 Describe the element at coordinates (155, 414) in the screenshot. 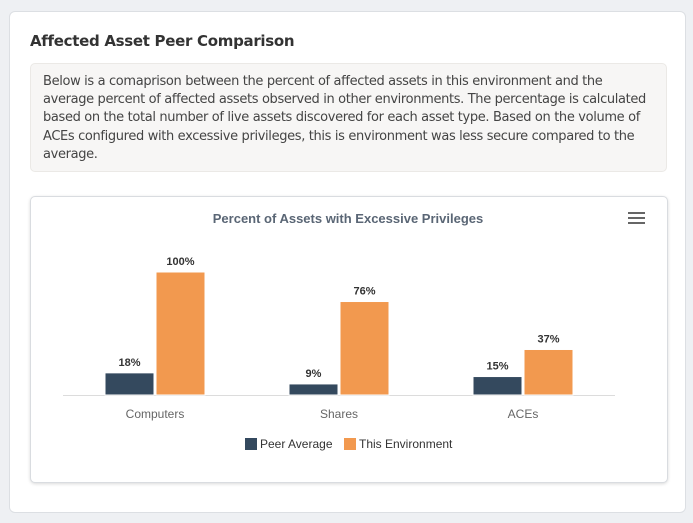

I see `x-tick-label: Computers` at that location.